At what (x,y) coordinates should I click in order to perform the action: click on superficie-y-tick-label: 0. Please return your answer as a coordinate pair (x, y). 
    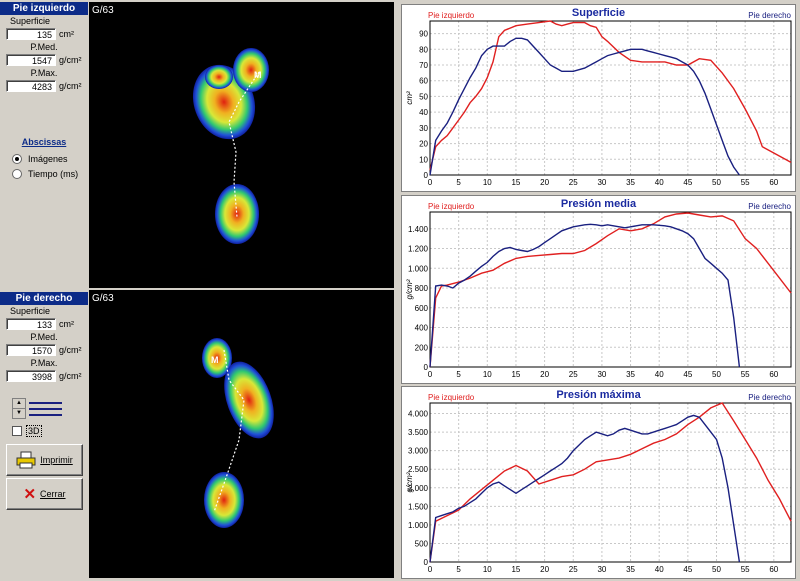
    Looking at the image, I should click on (426, 175).